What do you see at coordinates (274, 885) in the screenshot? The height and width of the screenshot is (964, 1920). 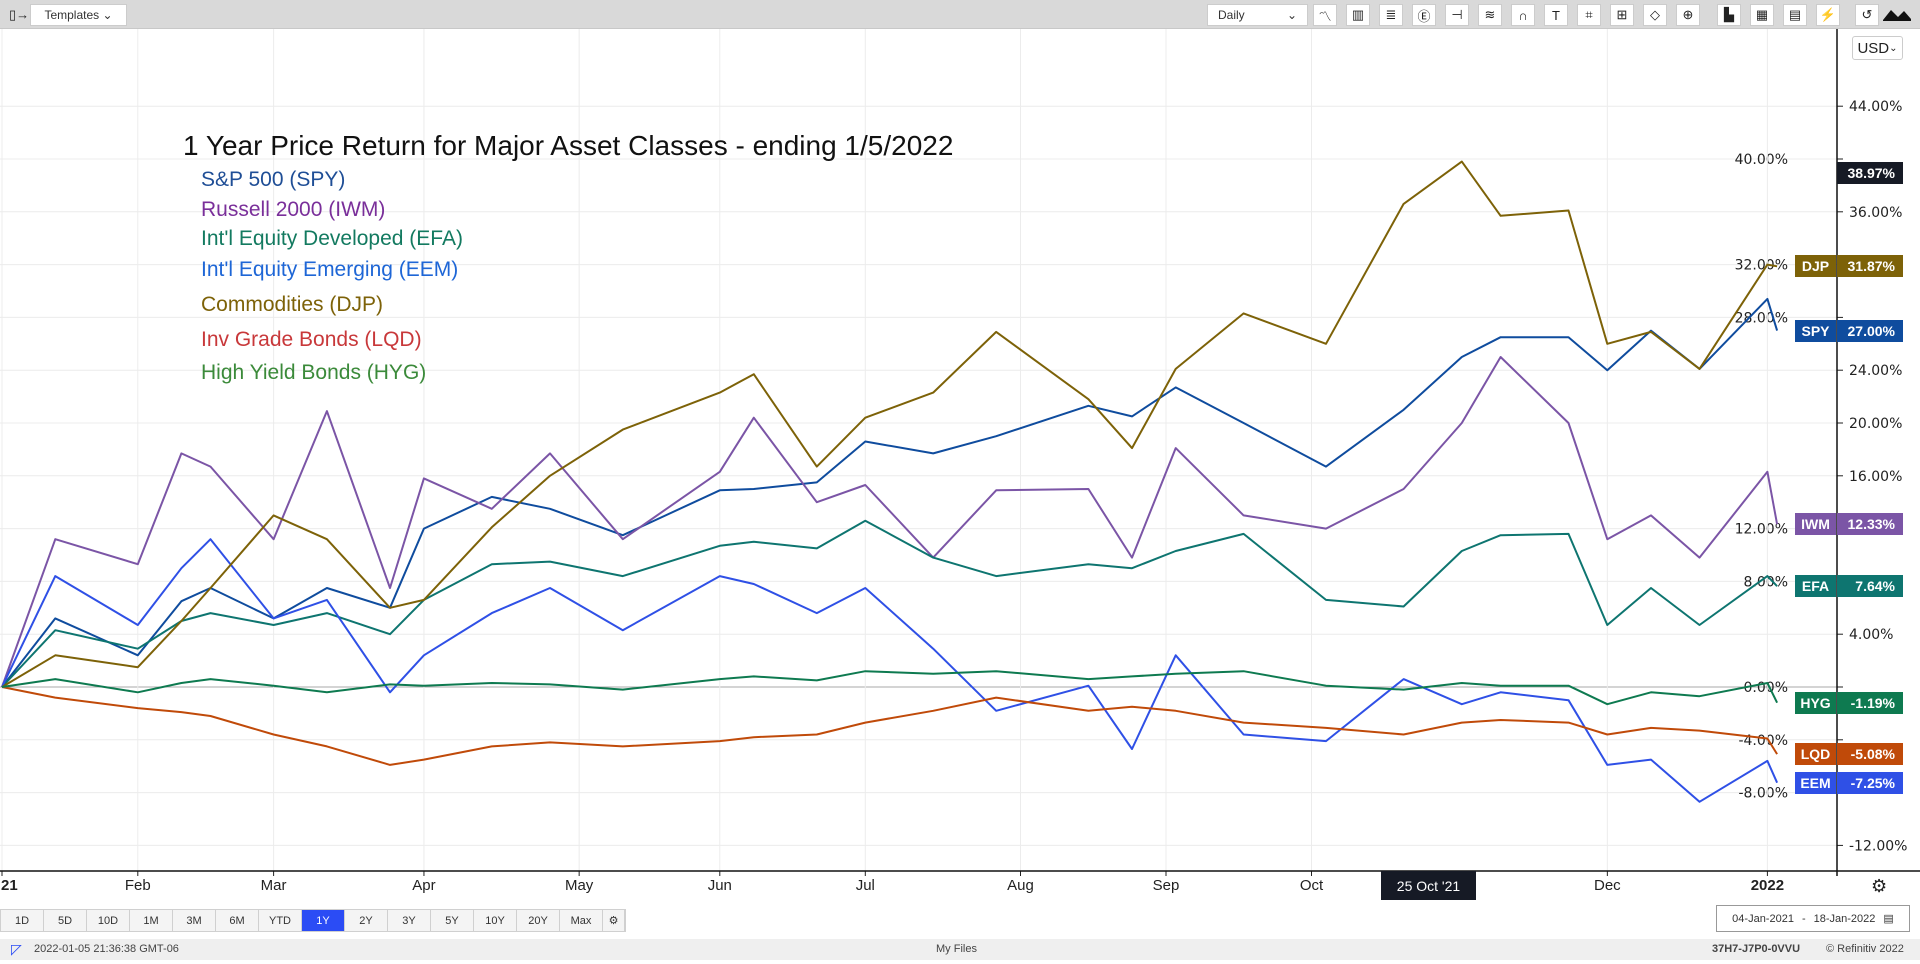 I see `x-tick-label: Mar` at bounding box center [274, 885].